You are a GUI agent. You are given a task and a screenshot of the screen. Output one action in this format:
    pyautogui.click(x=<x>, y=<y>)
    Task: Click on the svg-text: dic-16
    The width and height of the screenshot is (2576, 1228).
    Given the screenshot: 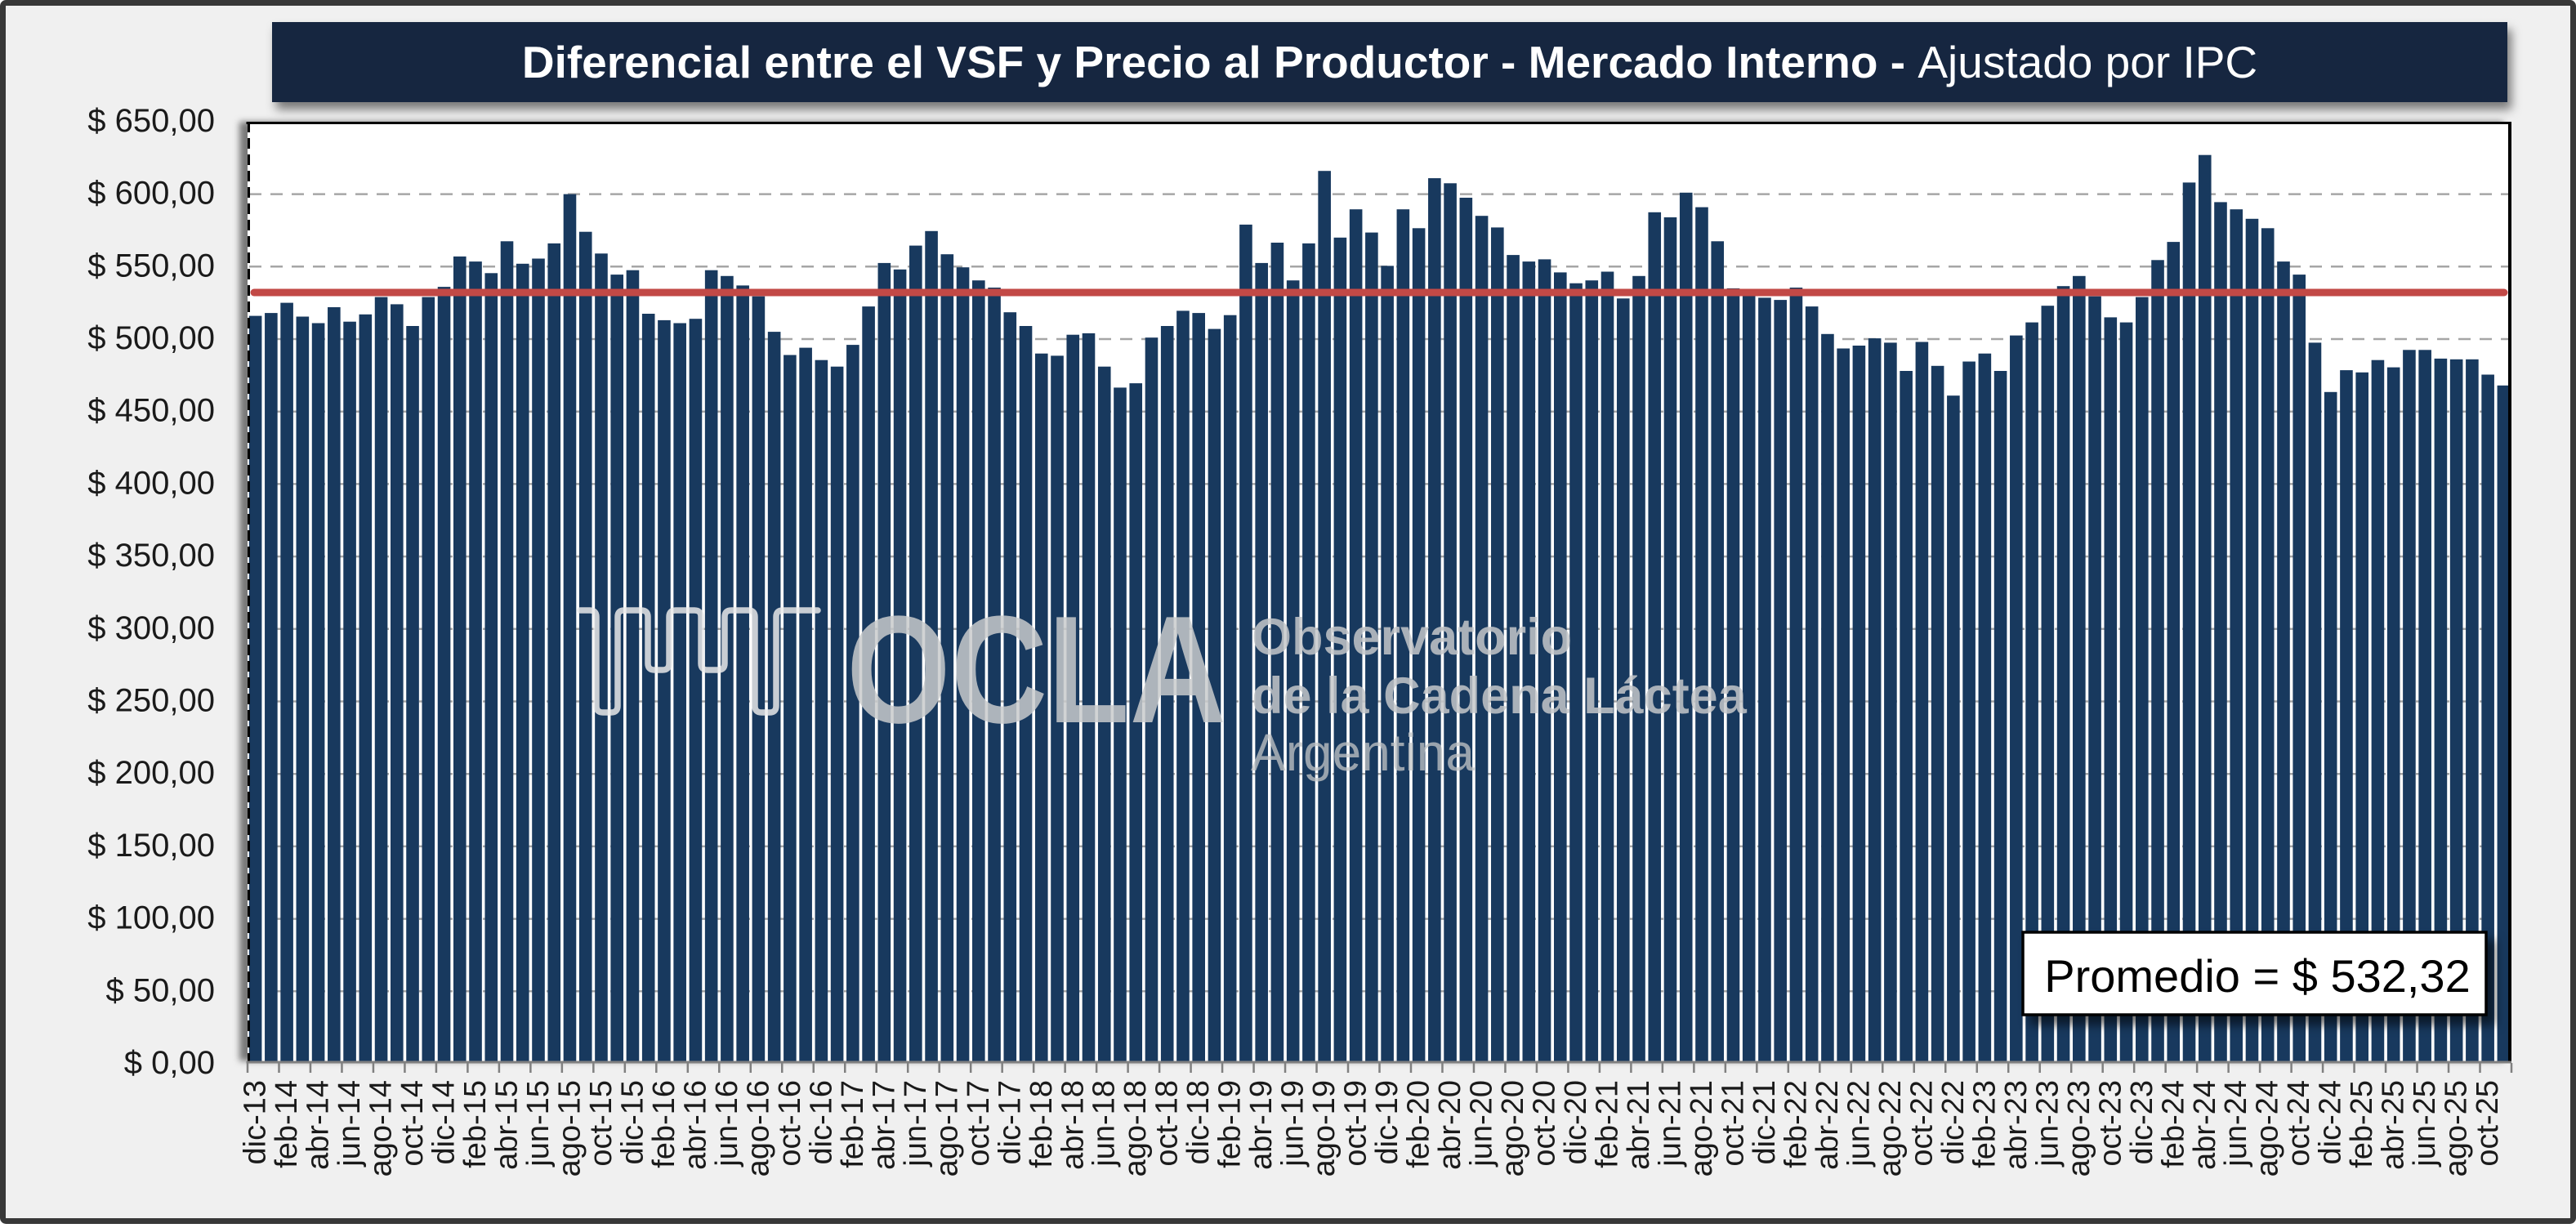 What is the action you would take?
    pyautogui.click(x=821, y=1123)
    